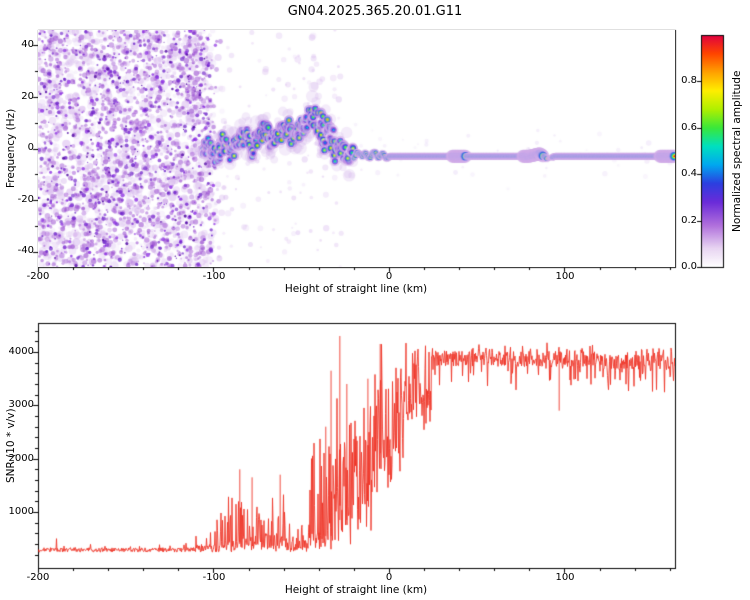  I want to click on spec-ytick: 0, so click(30, 147).